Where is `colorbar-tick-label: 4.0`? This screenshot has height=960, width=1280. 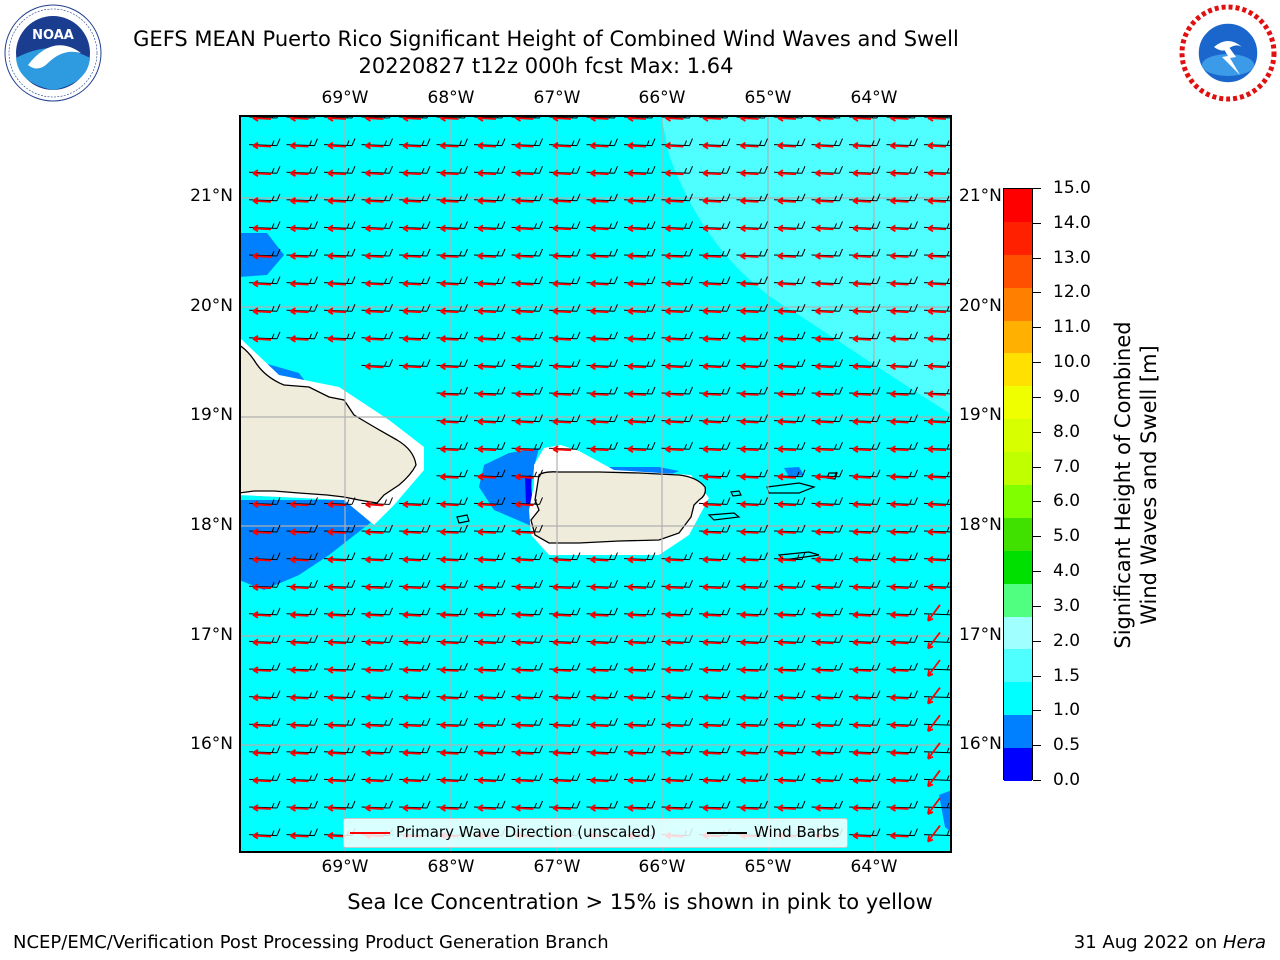
colorbar-tick-label: 4.0 is located at coordinates (1067, 571).